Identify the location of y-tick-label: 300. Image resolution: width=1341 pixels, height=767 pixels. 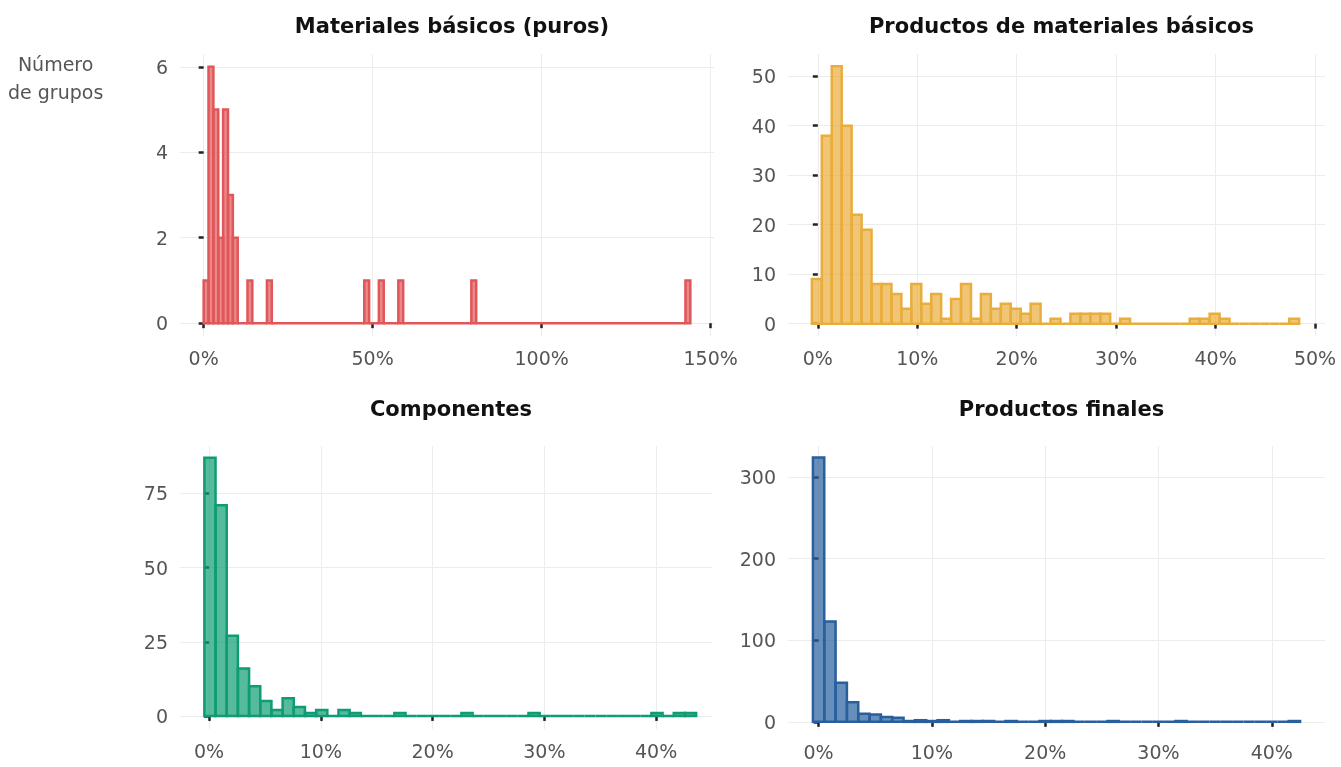
(757, 477).